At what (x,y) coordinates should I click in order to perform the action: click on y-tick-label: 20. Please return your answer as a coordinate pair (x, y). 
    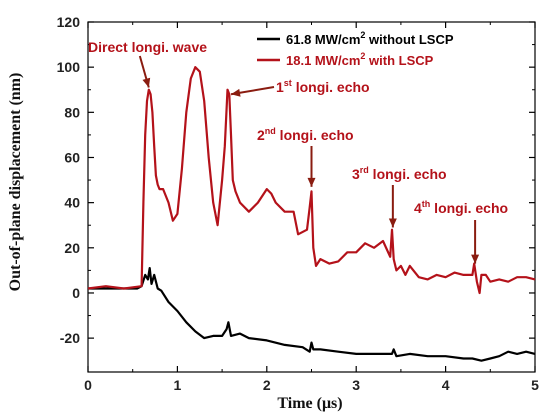
    Looking at the image, I should click on (72, 248).